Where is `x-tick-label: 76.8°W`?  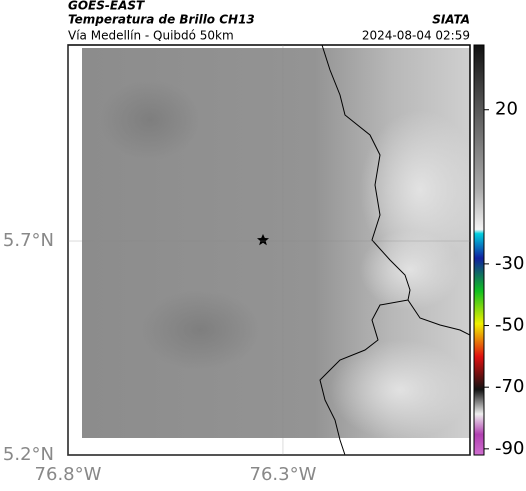
x-tick-label: 76.8°W is located at coordinates (68, 474).